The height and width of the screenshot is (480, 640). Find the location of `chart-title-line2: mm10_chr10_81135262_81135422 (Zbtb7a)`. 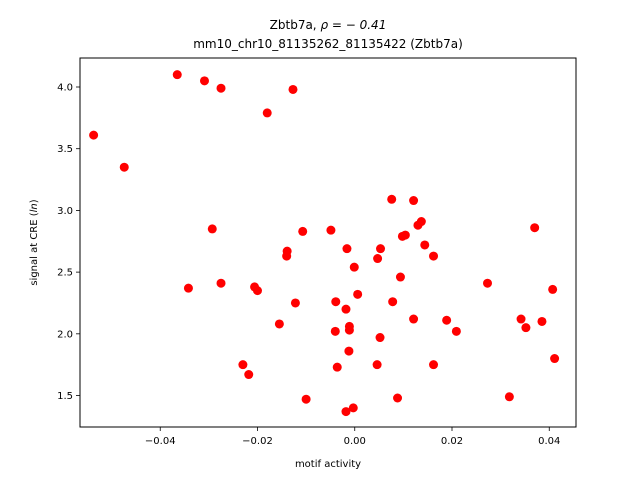

chart-title-line2: mm10_chr10_81135262_81135422 (Zbtb7a) is located at coordinates (328, 44).